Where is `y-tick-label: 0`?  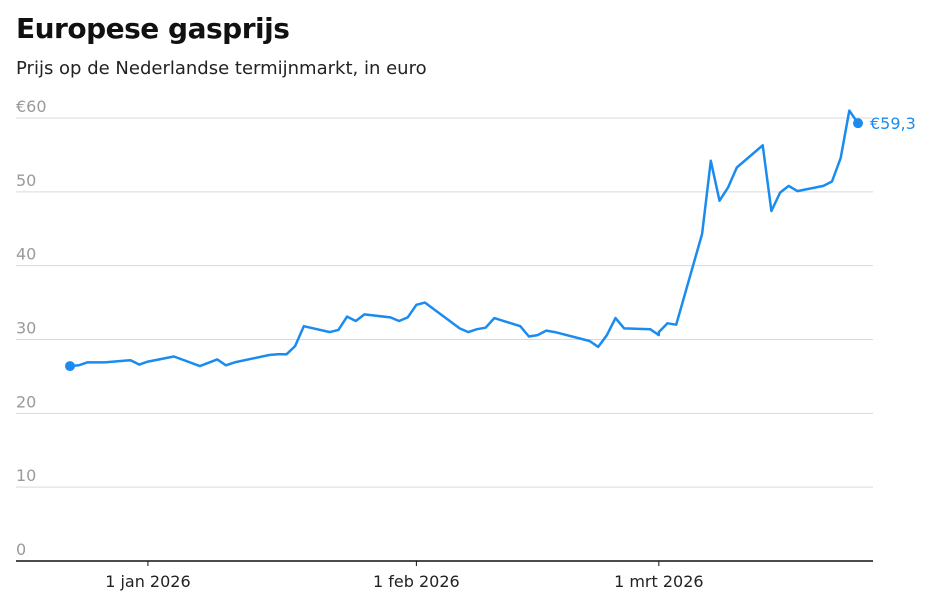 y-tick-label: 0 is located at coordinates (21, 549).